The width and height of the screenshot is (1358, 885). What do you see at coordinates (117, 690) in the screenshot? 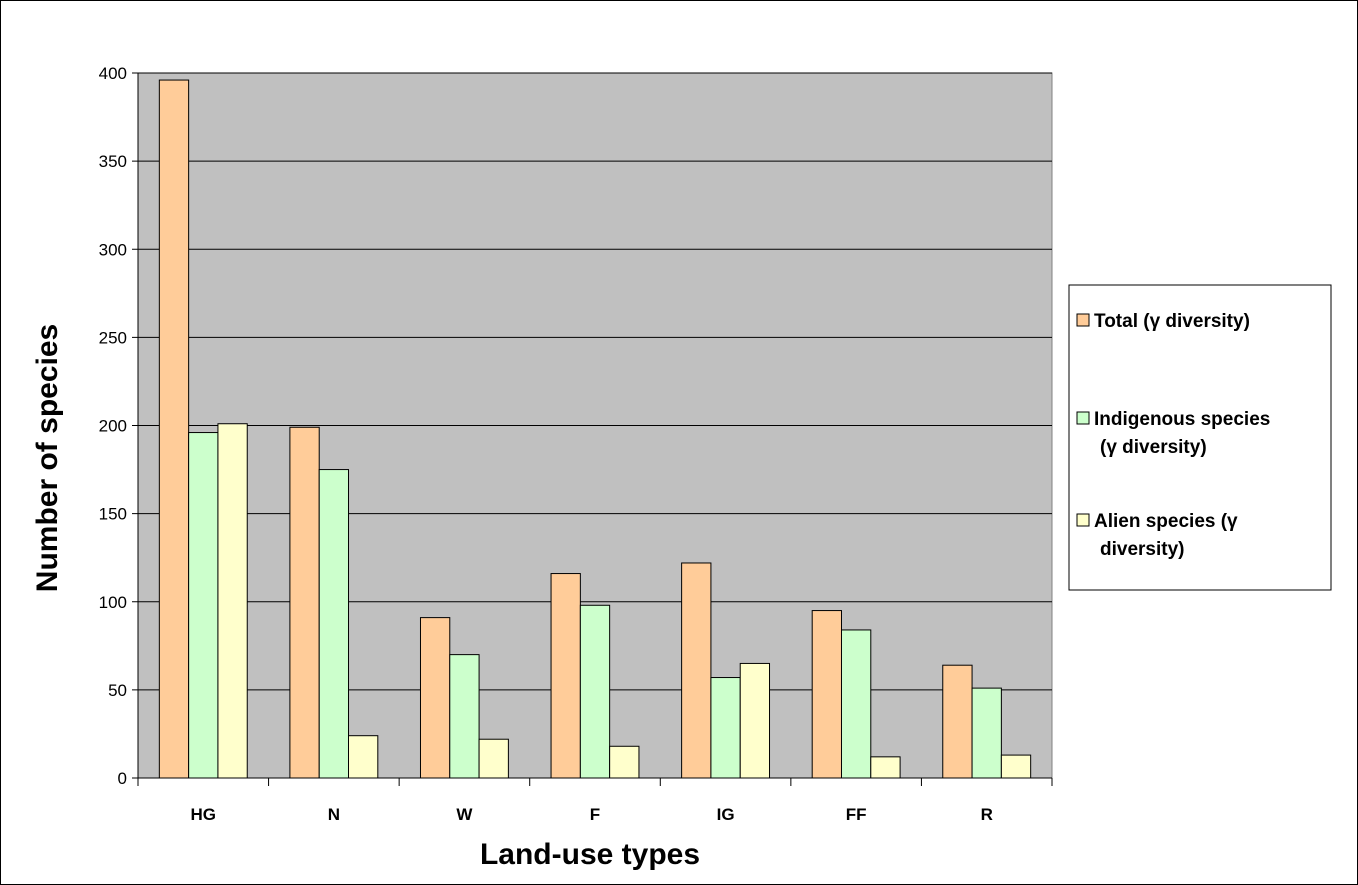
I see `y-tick-label: 50` at bounding box center [117, 690].